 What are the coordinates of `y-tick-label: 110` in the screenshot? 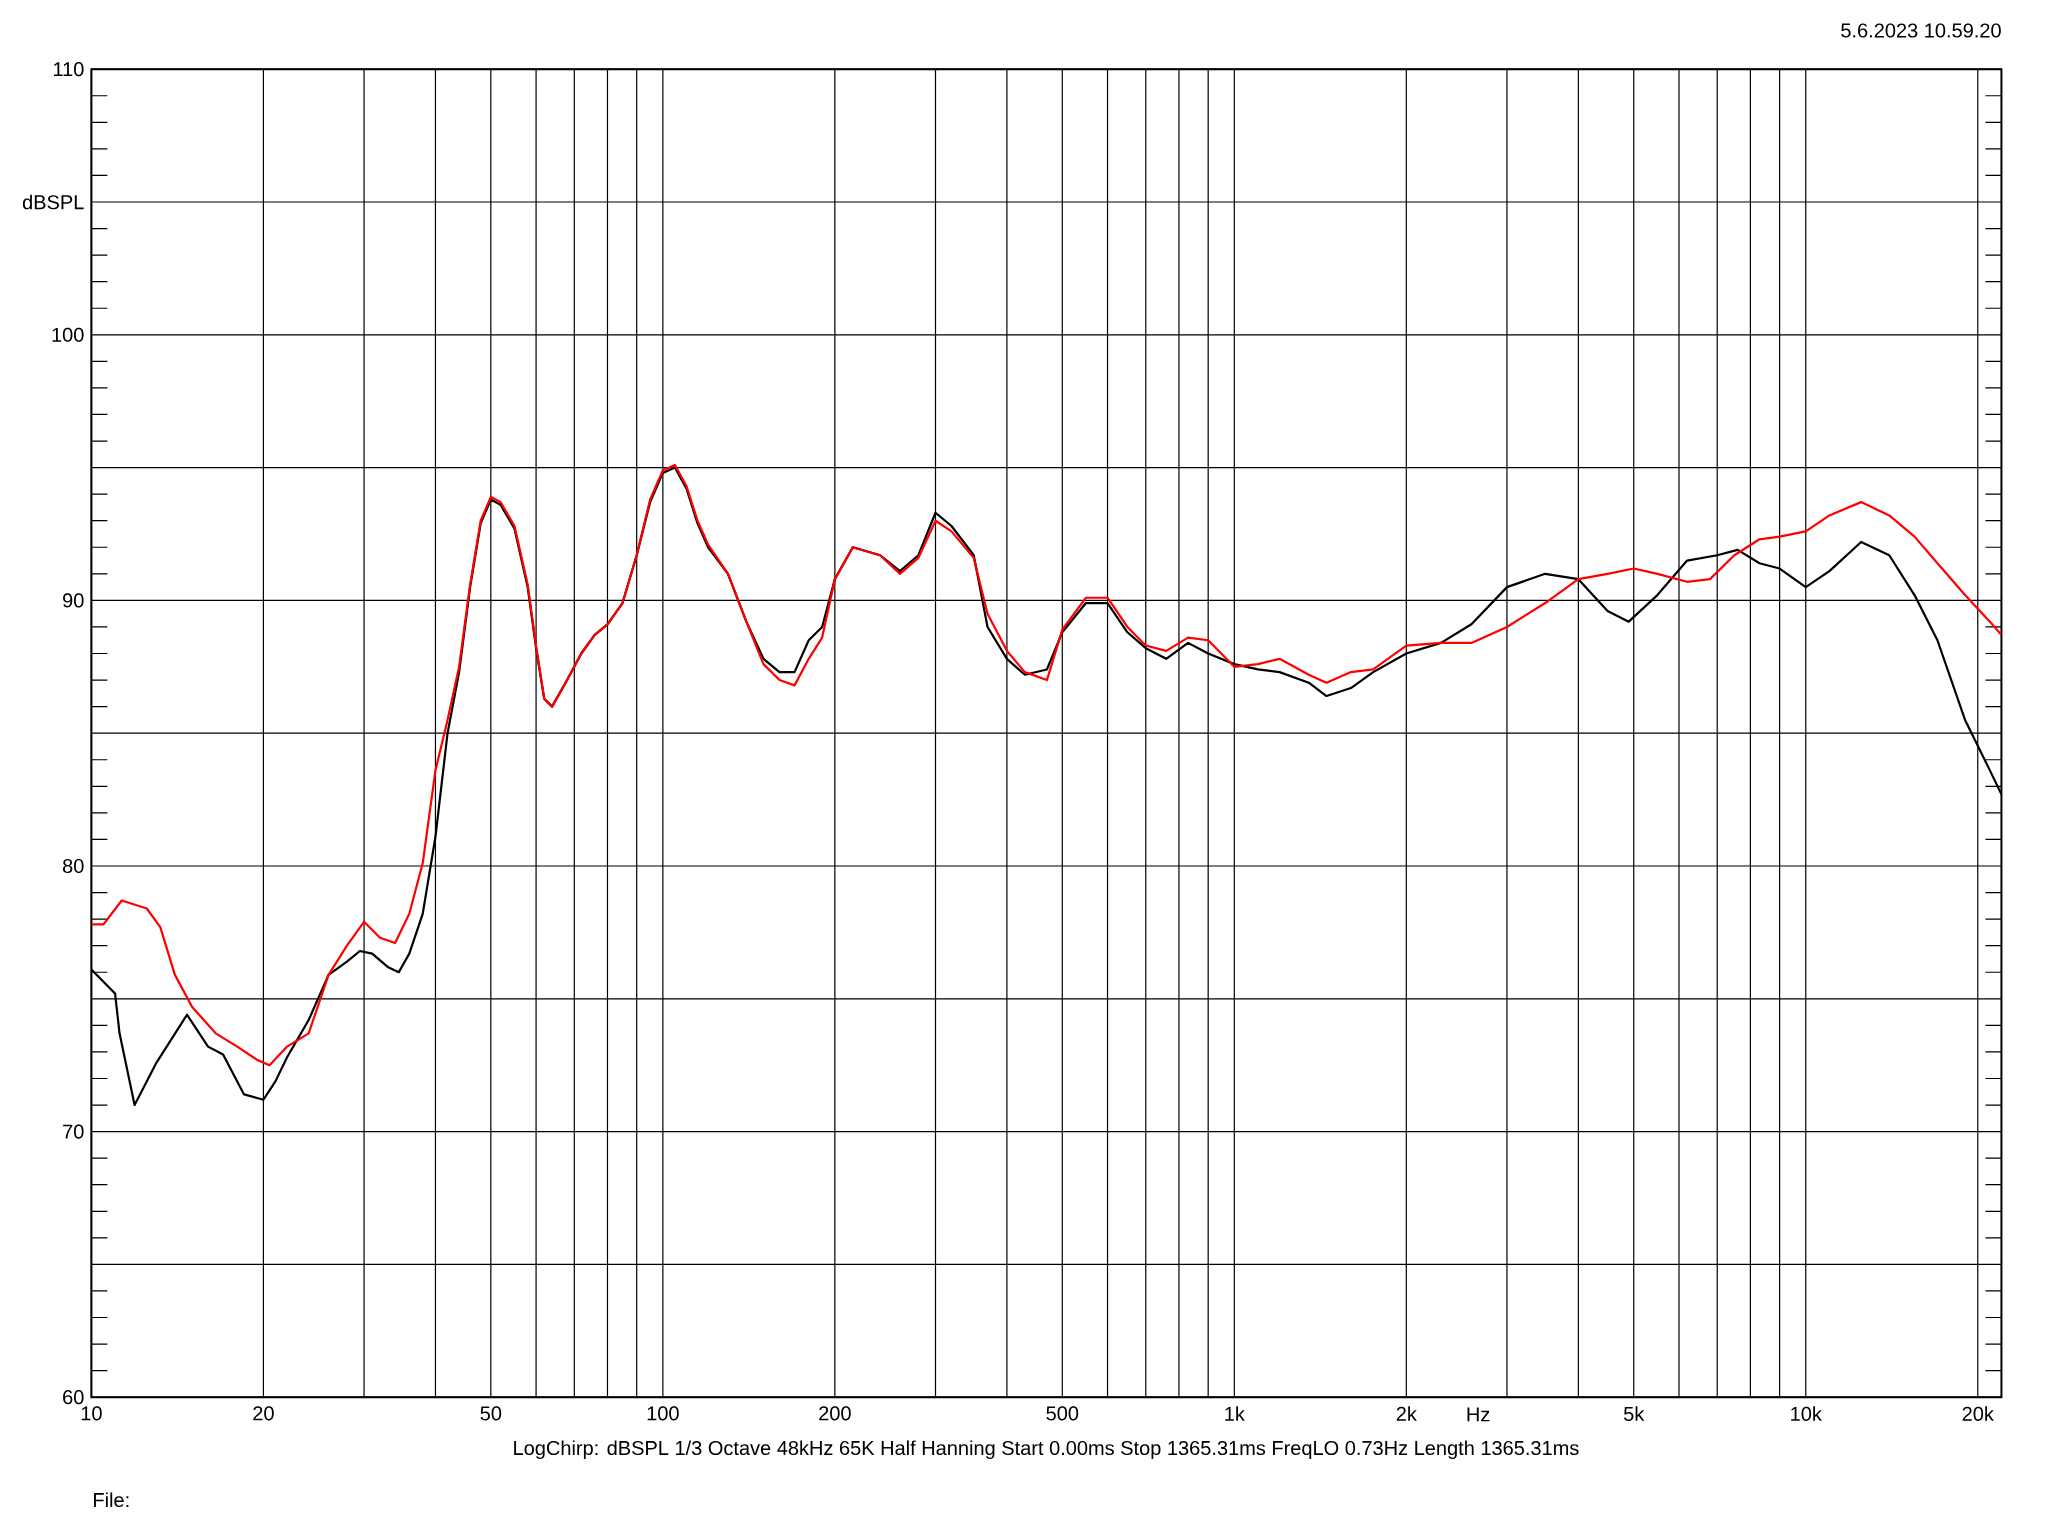 It's located at (69, 69).